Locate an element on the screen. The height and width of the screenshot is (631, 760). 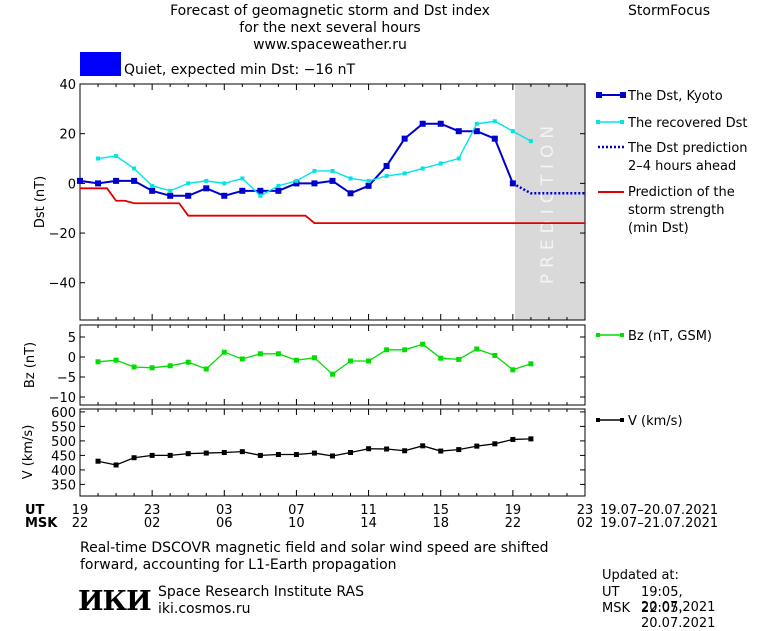
dst-y-axis-label: Dst (nT) is located at coordinates (40, 202).